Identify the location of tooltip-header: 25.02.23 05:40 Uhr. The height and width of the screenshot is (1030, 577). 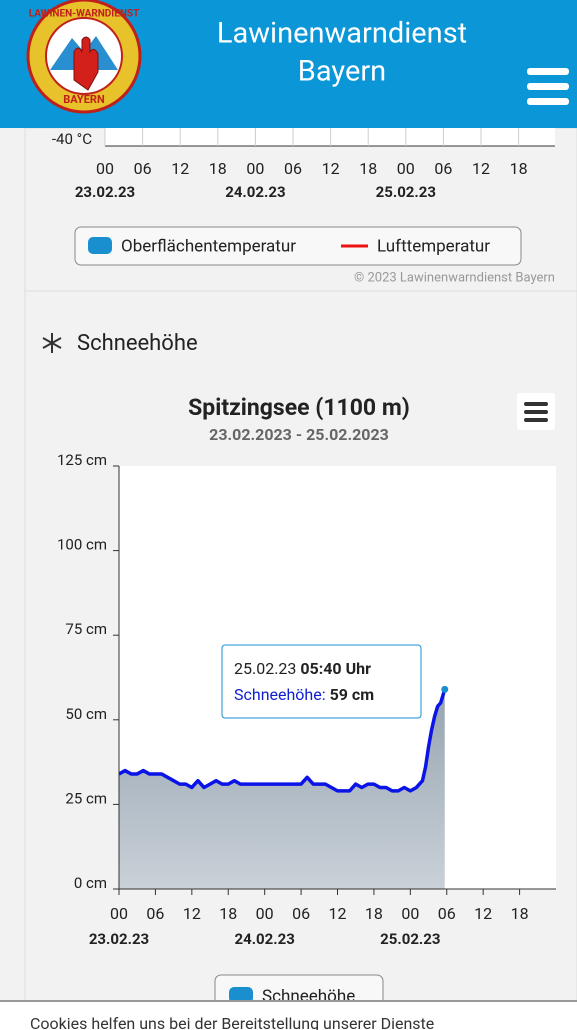
(302, 668).